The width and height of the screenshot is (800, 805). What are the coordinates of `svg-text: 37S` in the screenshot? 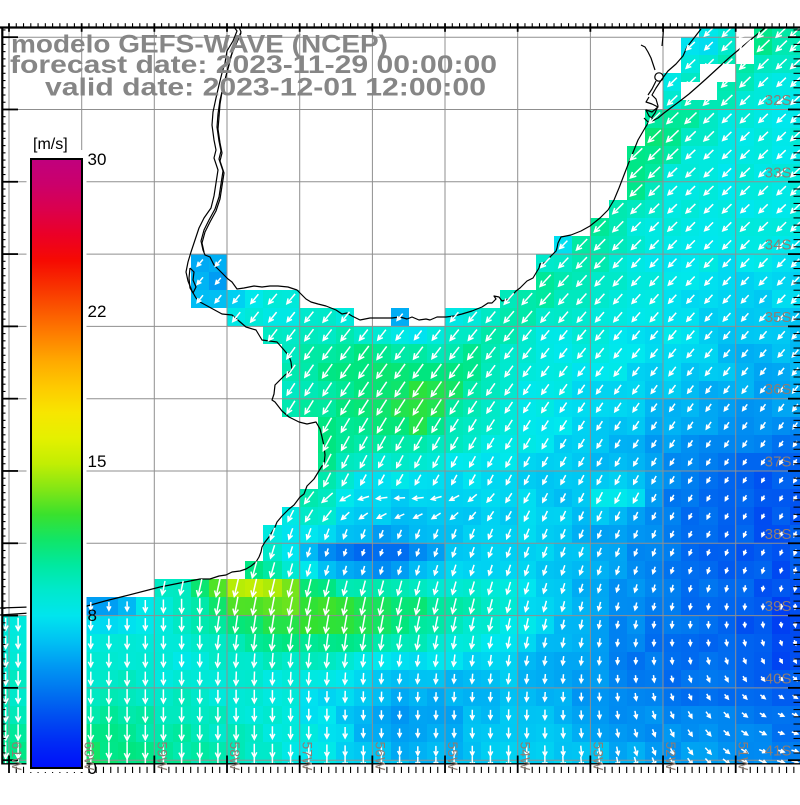 It's located at (778, 462).